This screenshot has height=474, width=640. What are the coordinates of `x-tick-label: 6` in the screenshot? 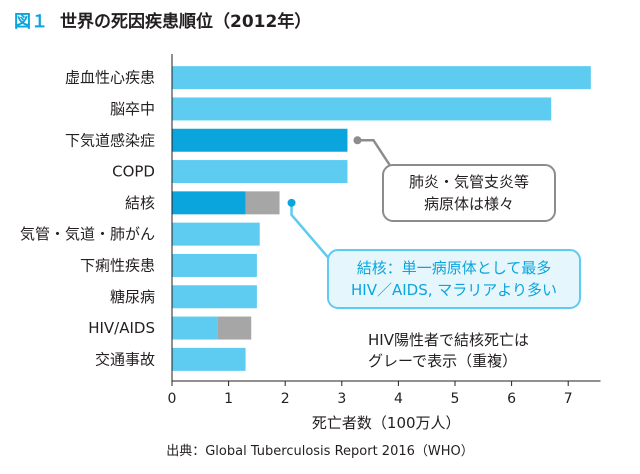 It's located at (511, 399).